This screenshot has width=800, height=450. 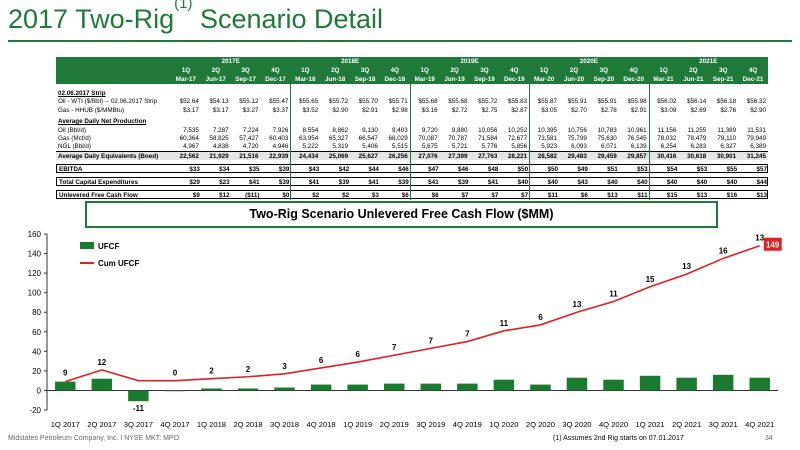 What do you see at coordinates (553, 195) in the screenshot?
I see `table-cell: $11` at bounding box center [553, 195].